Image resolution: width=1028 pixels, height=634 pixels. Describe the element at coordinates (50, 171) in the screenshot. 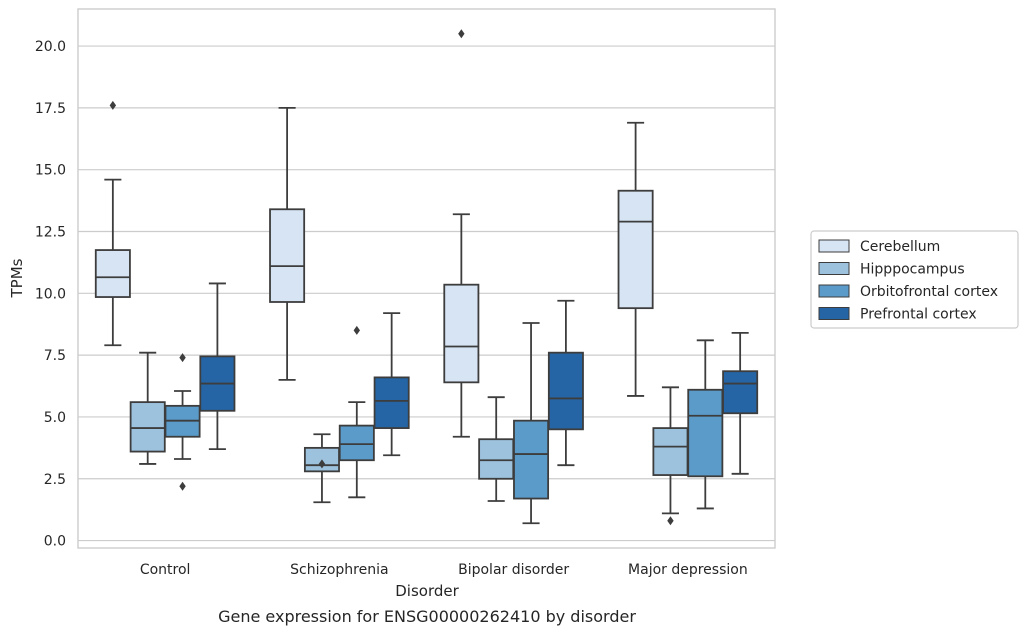

I see `y-tick-label: 15.0` at that location.